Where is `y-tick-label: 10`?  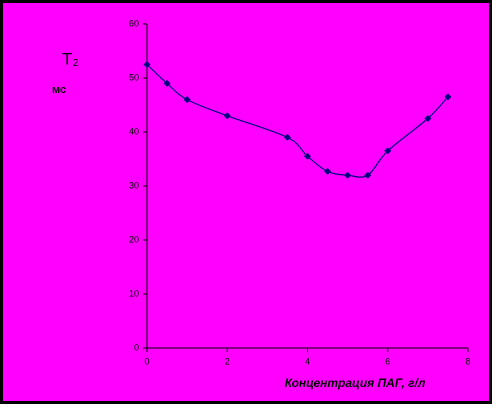 y-tick-label: 10 is located at coordinates (134, 293).